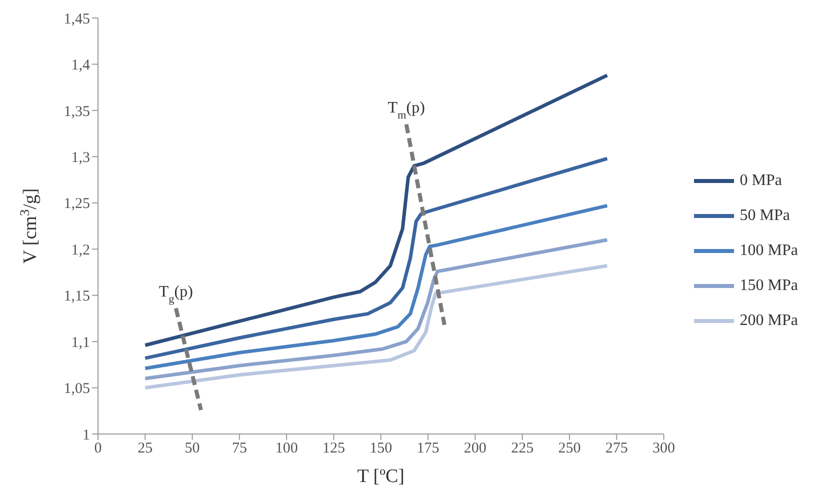 This screenshot has height=502, width=818. Describe the element at coordinates (80, 250) in the screenshot. I see `y-tick-label: 1,2` at that location.